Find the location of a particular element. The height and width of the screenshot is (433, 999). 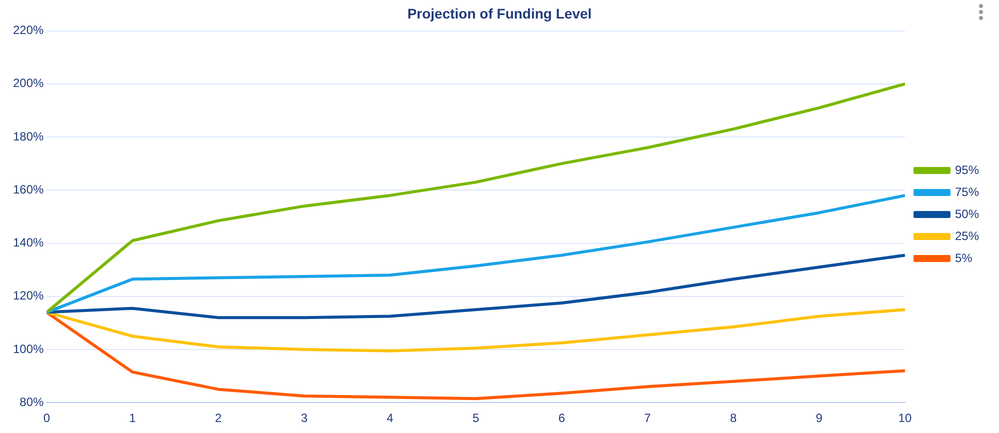

legend-label: 75% is located at coordinates (967, 191).